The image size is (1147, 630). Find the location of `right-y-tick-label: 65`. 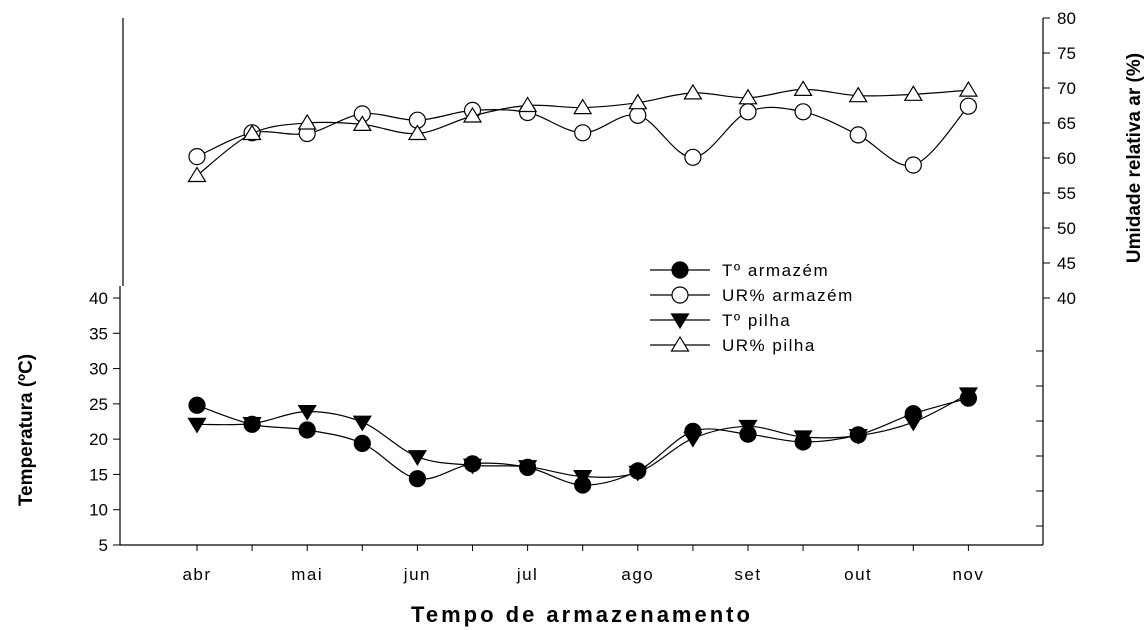

right-y-tick-label: 65 is located at coordinates (1066, 123).